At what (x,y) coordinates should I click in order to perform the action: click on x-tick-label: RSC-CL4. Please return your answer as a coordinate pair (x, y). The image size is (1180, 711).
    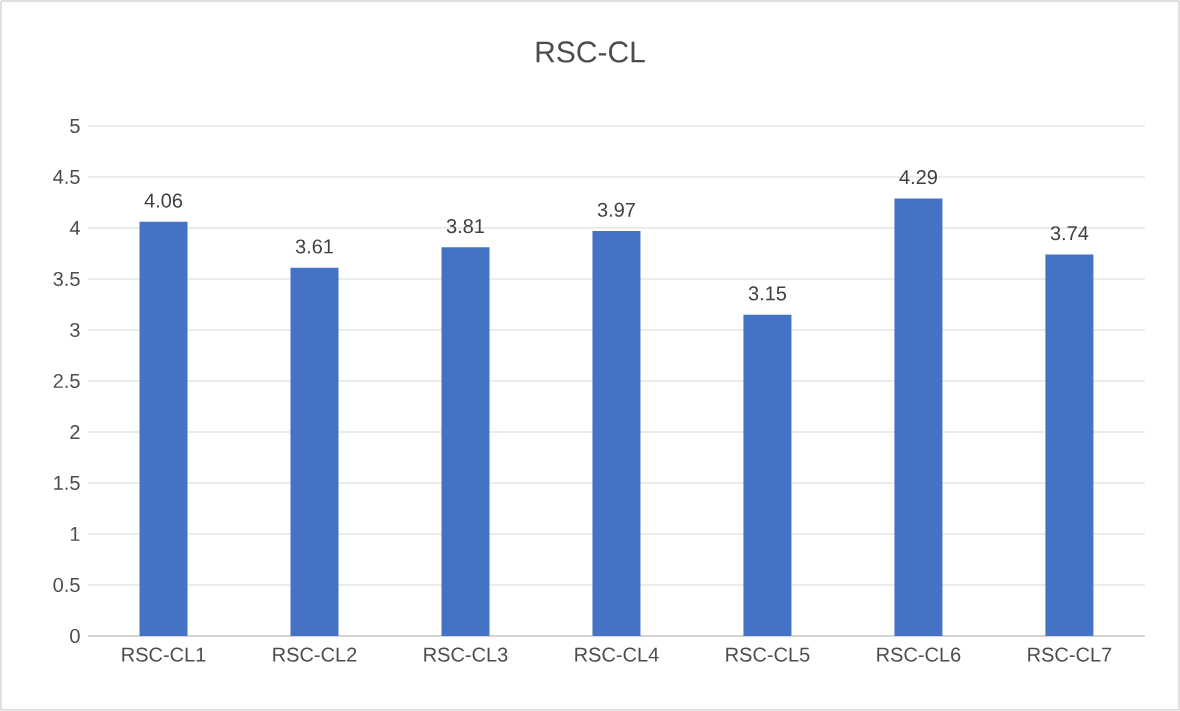
    Looking at the image, I should click on (617, 654).